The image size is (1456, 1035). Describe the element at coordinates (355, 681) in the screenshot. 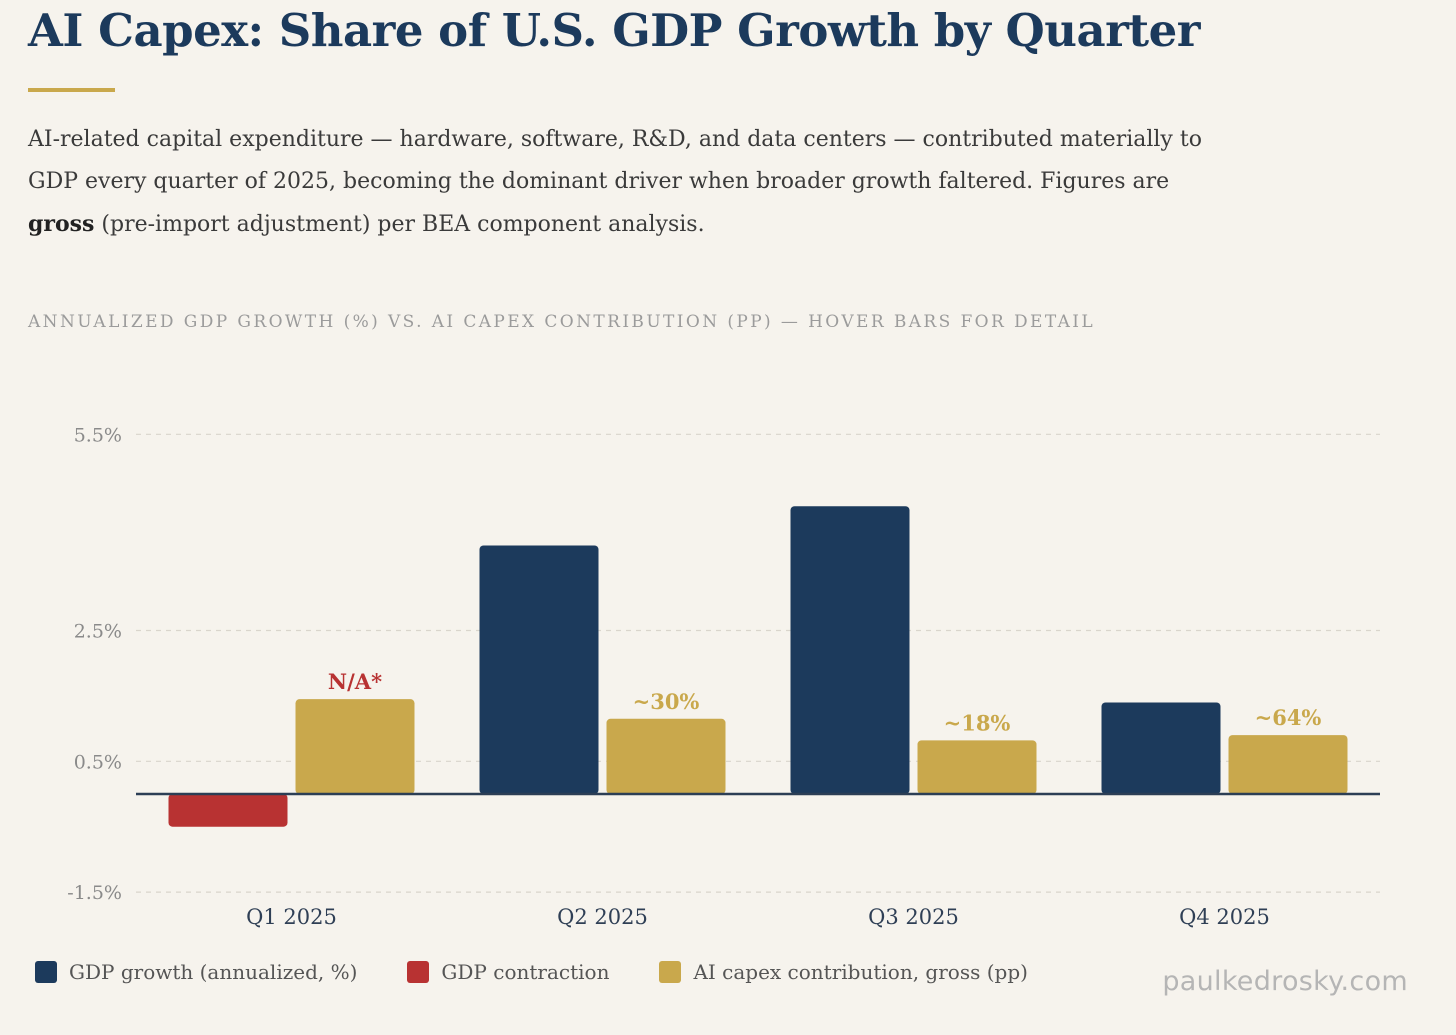

I see `capex-share-label: N/A*` at that location.